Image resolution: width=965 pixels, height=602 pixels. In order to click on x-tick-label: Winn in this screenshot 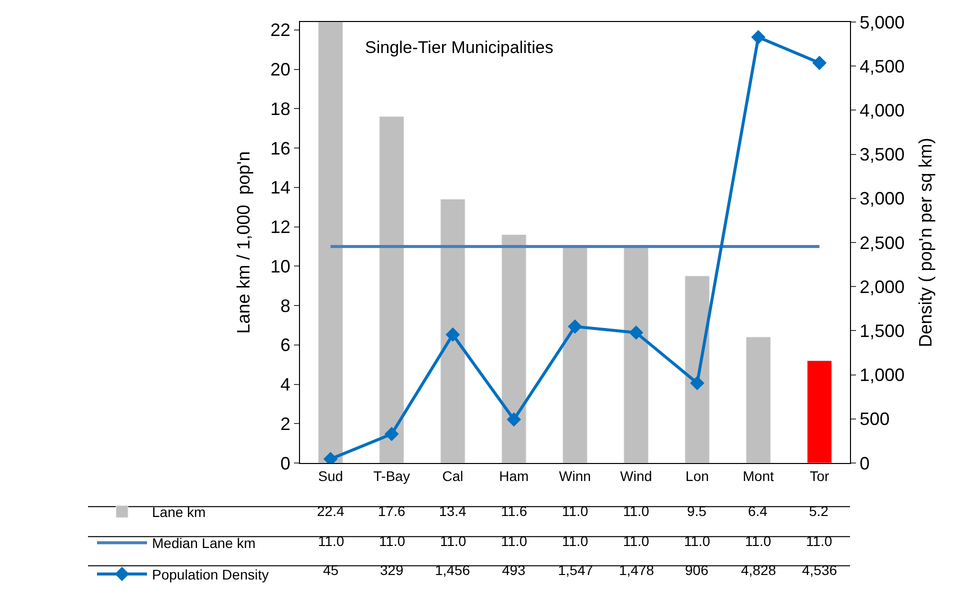, I will do `click(575, 476)`.